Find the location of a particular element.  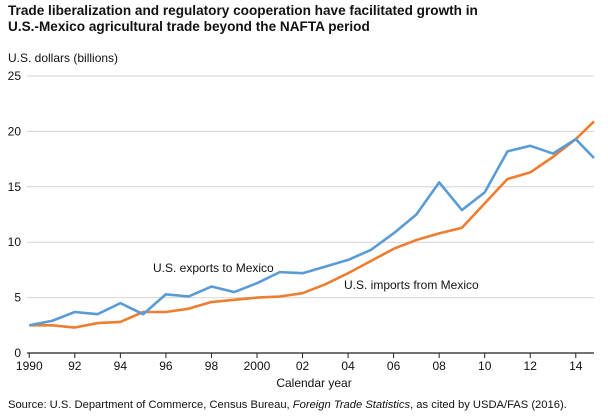

y-axis-label: U.S. dollars (billions) is located at coordinates (63, 58).